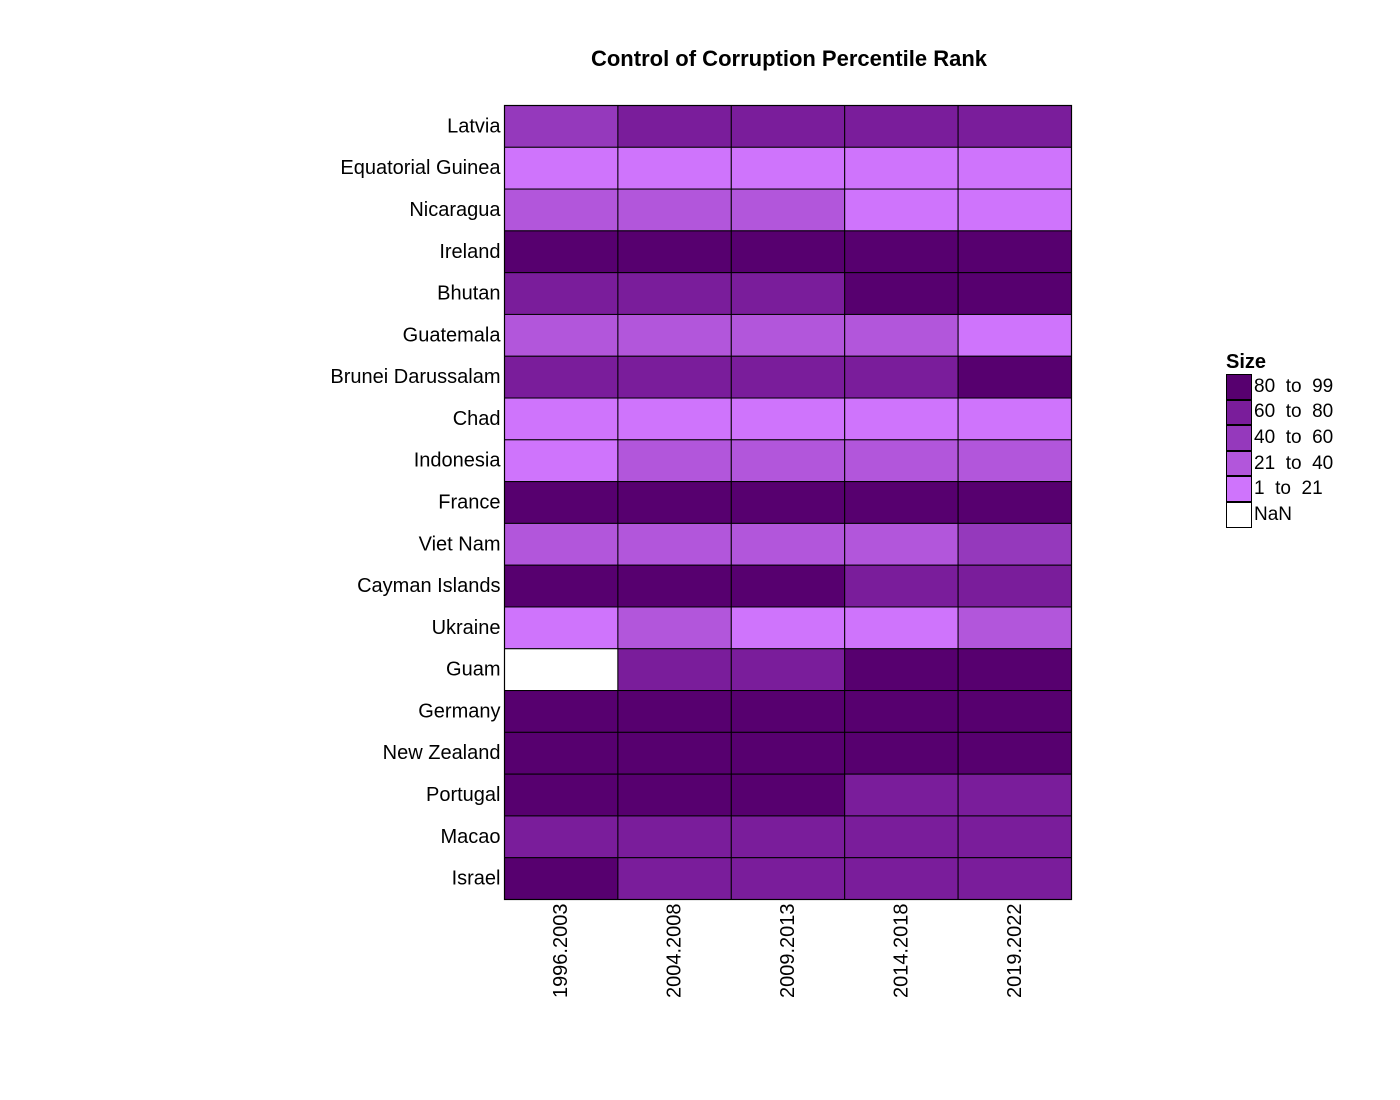 Image resolution: width=1400 pixels, height=1100 pixels. What do you see at coordinates (674, 711) in the screenshot?
I see `heatmap-cell-germany-2004-2008` at bounding box center [674, 711].